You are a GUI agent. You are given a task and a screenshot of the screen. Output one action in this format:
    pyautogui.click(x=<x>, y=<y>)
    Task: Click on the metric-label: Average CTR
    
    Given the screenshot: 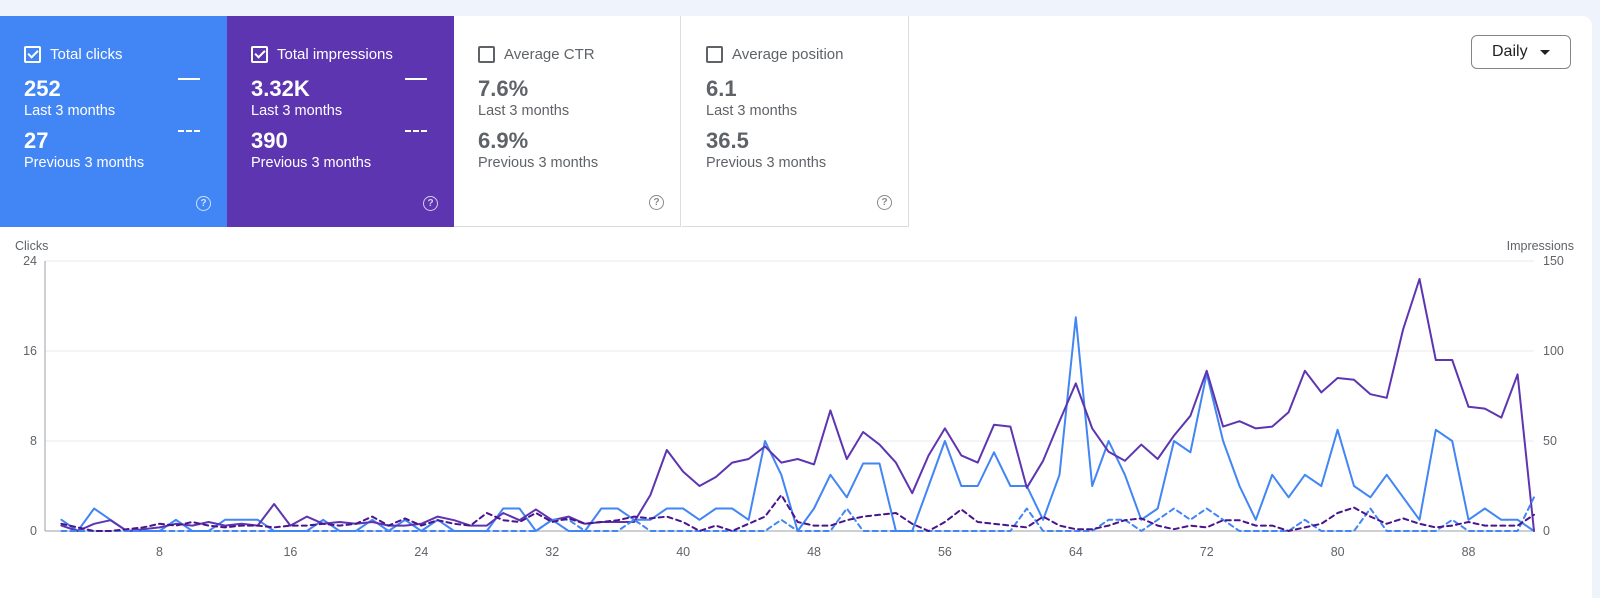 What is the action you would take?
    pyautogui.click(x=549, y=54)
    